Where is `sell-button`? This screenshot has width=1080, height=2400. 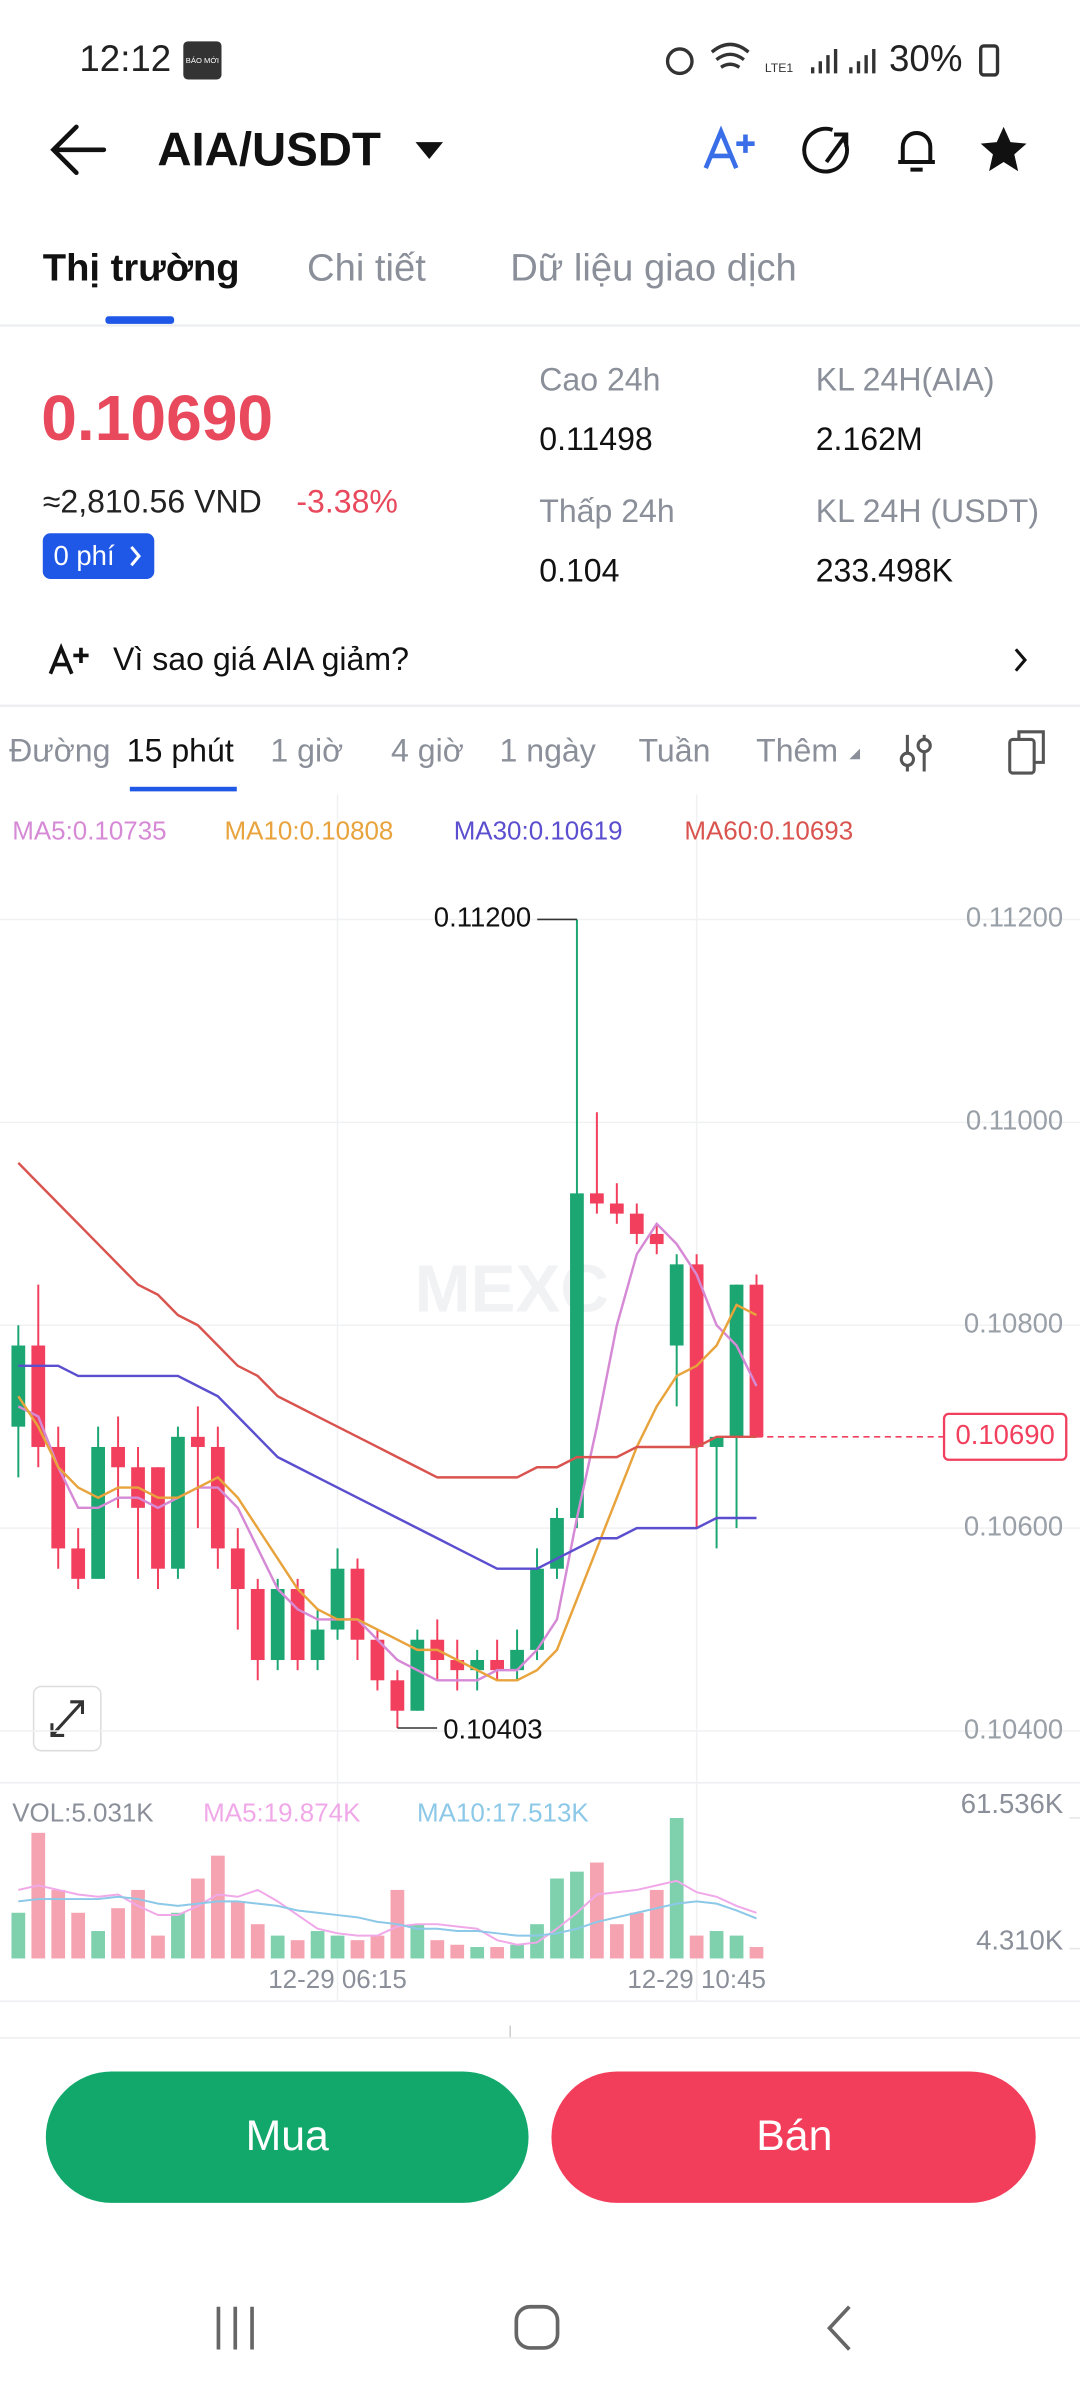
sell-button is located at coordinates (793, 2137).